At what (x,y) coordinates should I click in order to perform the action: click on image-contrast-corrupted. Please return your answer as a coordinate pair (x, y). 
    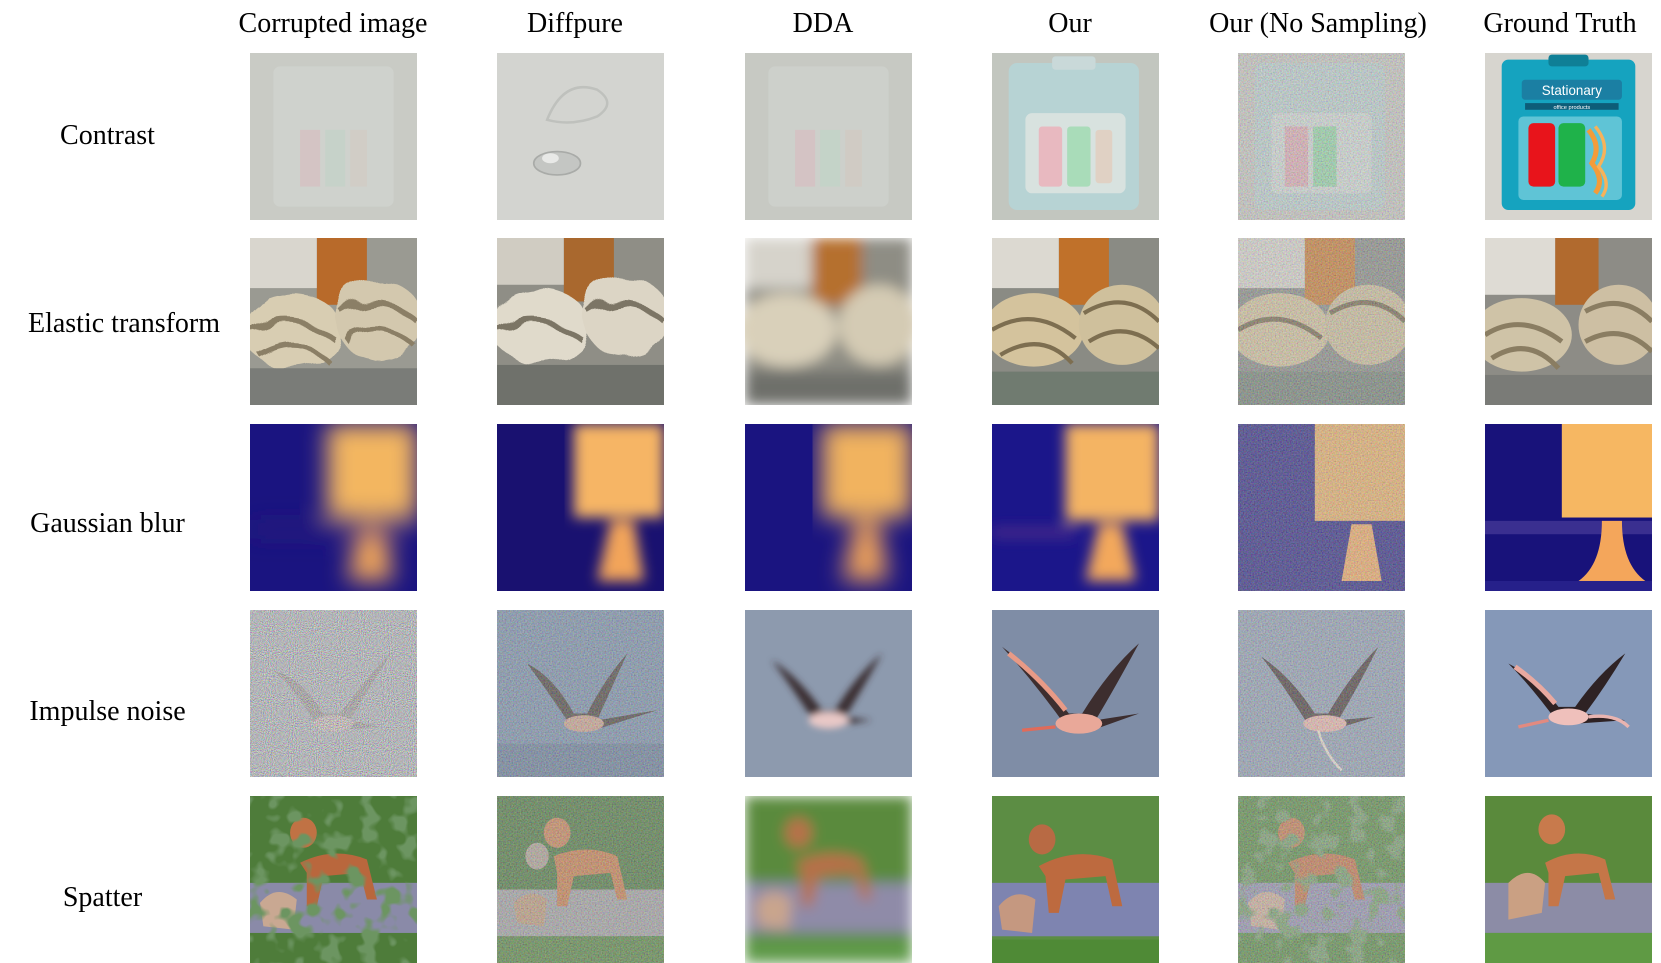
    Looking at the image, I should click on (333, 136).